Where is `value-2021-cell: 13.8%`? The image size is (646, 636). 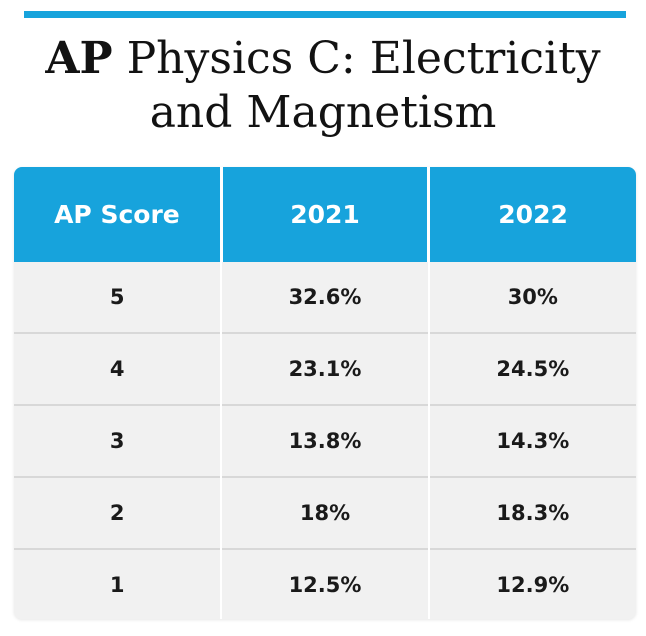 value-2021-cell: 13.8% is located at coordinates (325, 440).